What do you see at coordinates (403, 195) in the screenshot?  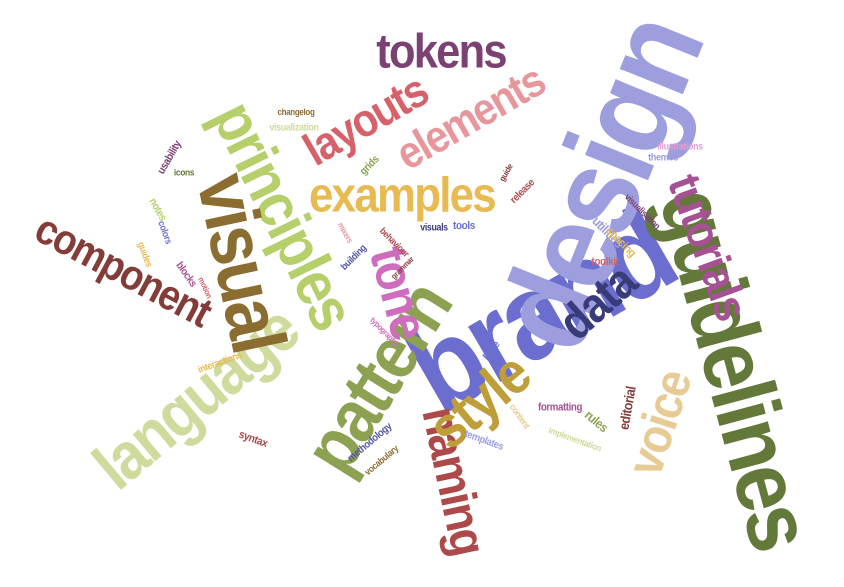 I see `word-examples: examples` at bounding box center [403, 195].